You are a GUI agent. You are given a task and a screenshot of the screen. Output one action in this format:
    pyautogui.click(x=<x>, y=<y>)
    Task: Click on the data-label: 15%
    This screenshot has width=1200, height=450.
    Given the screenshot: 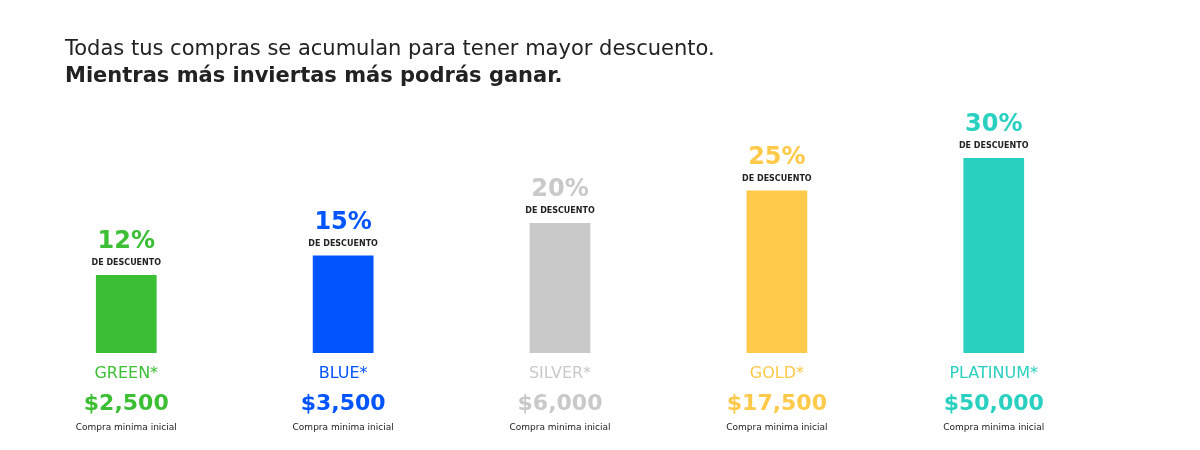 What is the action you would take?
    pyautogui.click(x=343, y=220)
    